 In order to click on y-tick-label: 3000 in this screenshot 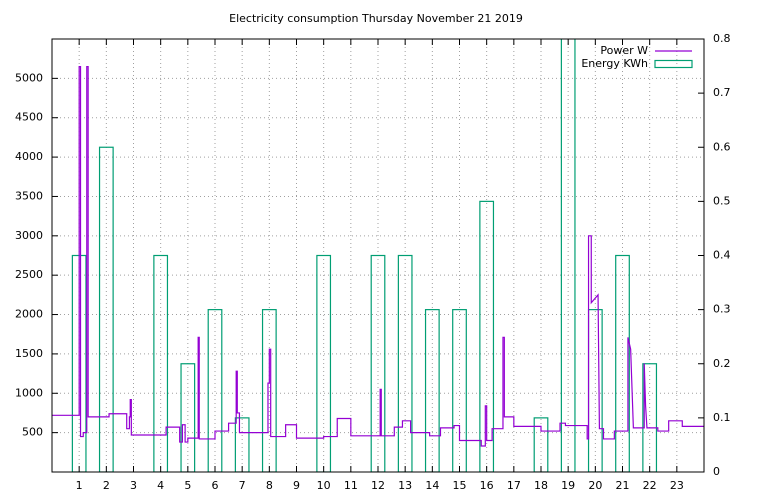, I will do `click(29, 235)`.